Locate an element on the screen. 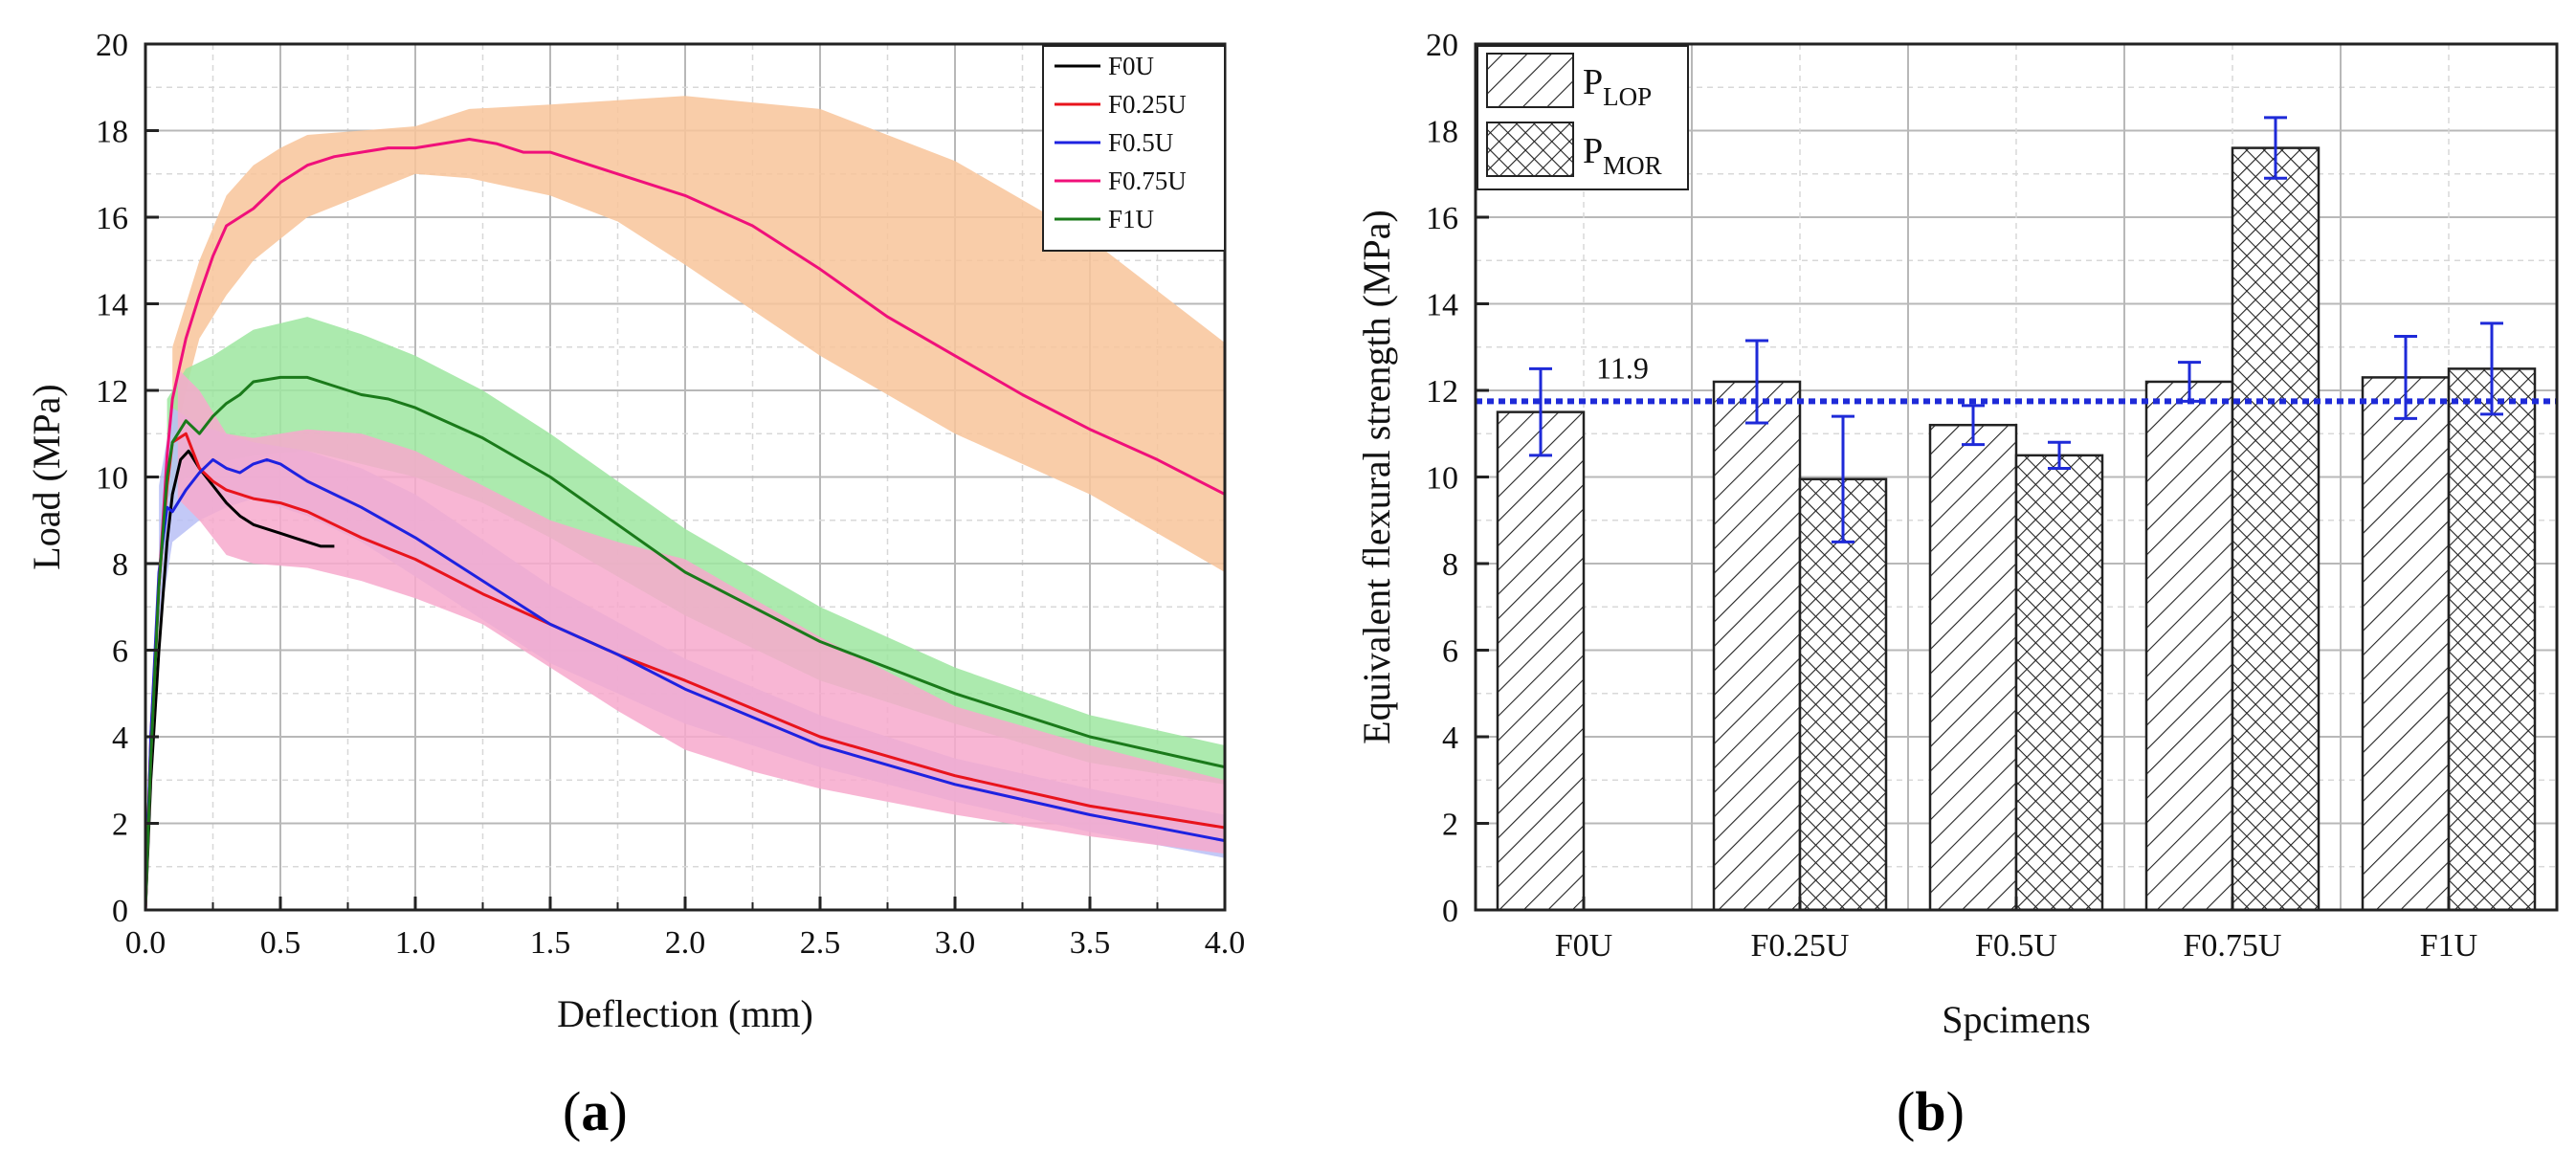 The width and height of the screenshot is (2576, 1175). legend-label-F1U: F1U is located at coordinates (1131, 219).